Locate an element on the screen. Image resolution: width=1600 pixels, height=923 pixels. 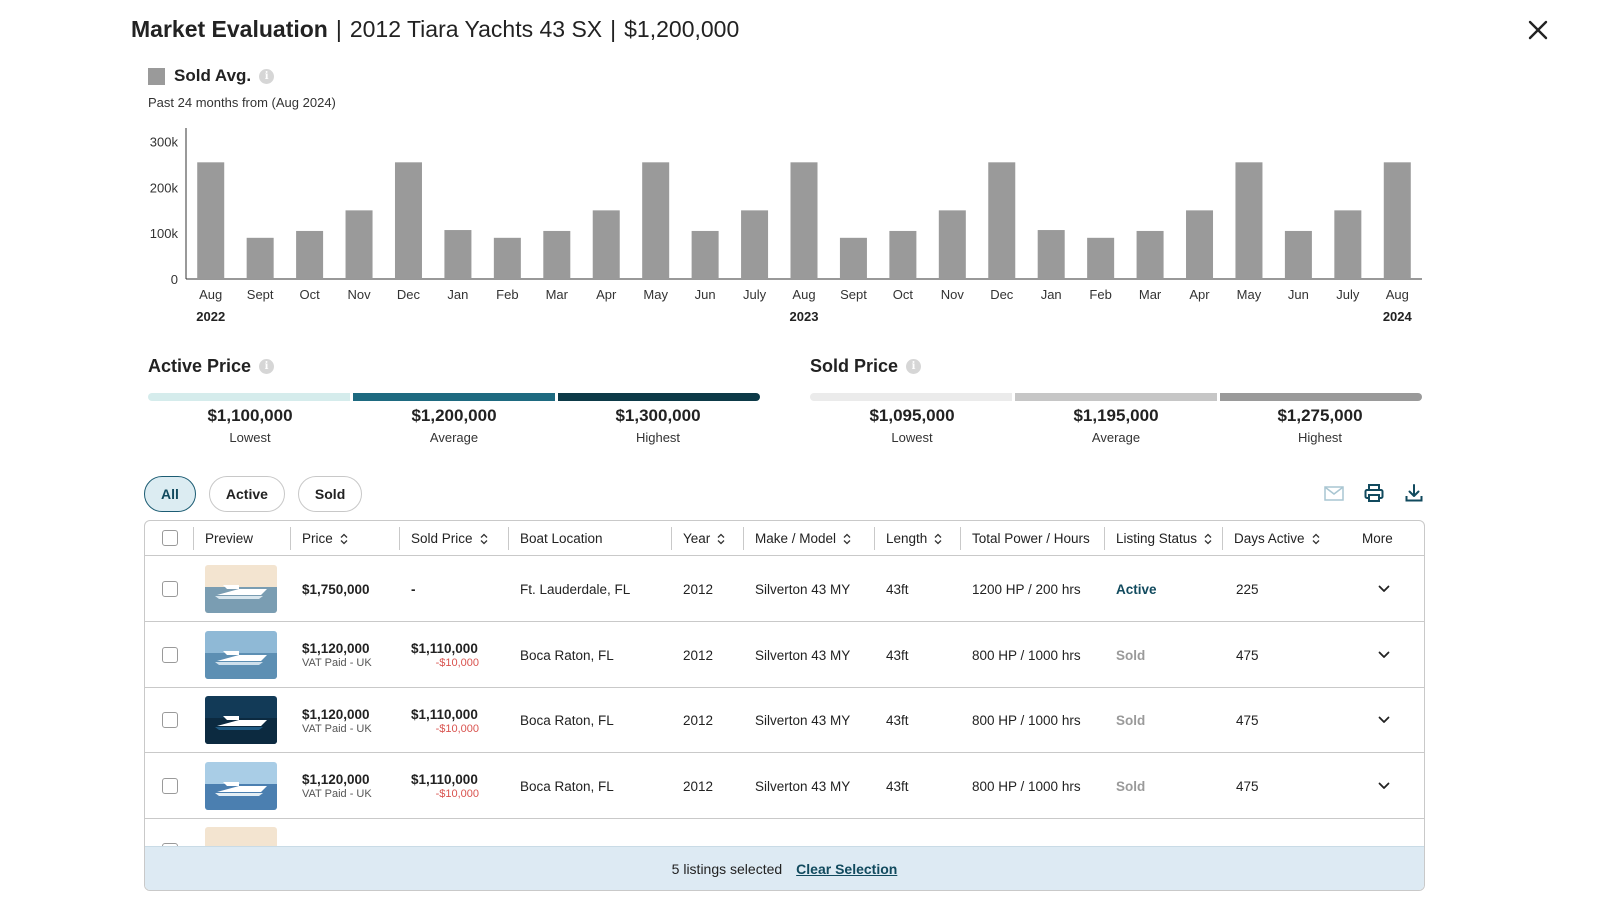
column-make-model: Make / Model is located at coordinates (796, 538).